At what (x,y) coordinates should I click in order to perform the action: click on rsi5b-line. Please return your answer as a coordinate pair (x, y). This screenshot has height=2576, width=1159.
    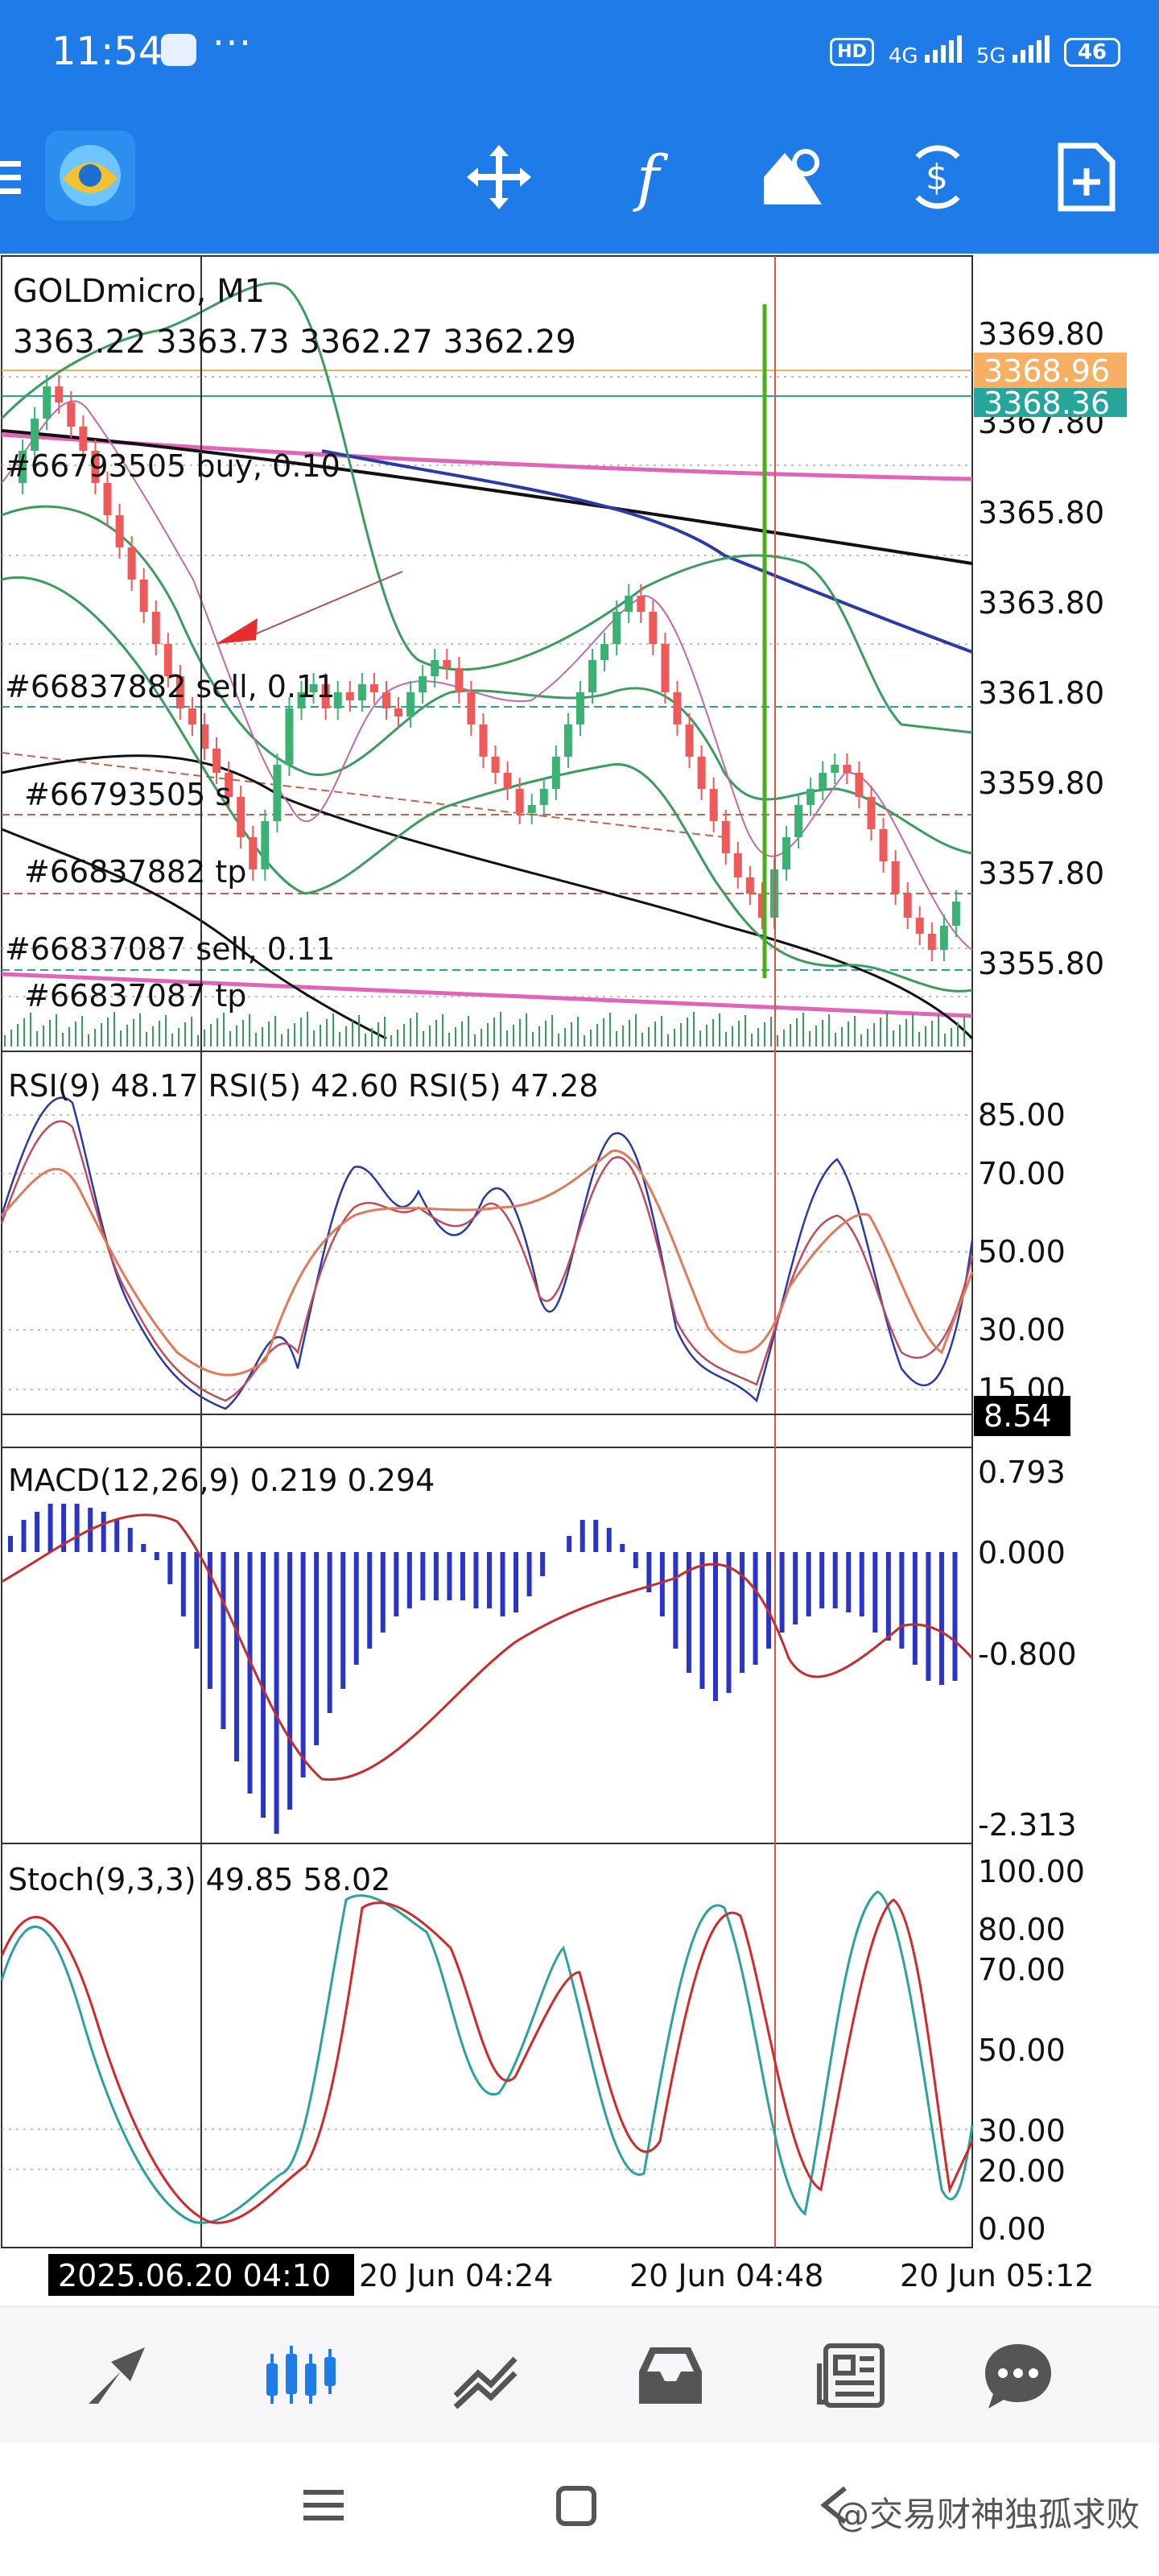
    Looking at the image, I should click on (487, 1263).